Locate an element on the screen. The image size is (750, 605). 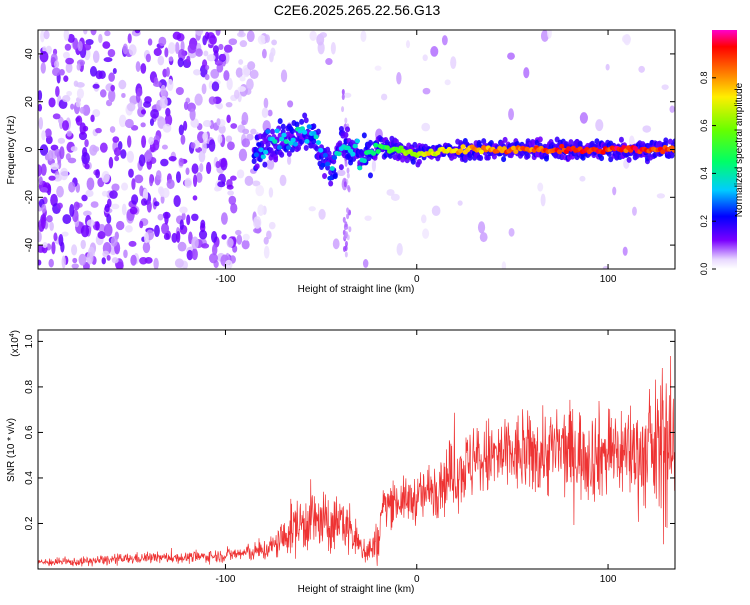
colorbar-gradient is located at coordinates (724, 149).